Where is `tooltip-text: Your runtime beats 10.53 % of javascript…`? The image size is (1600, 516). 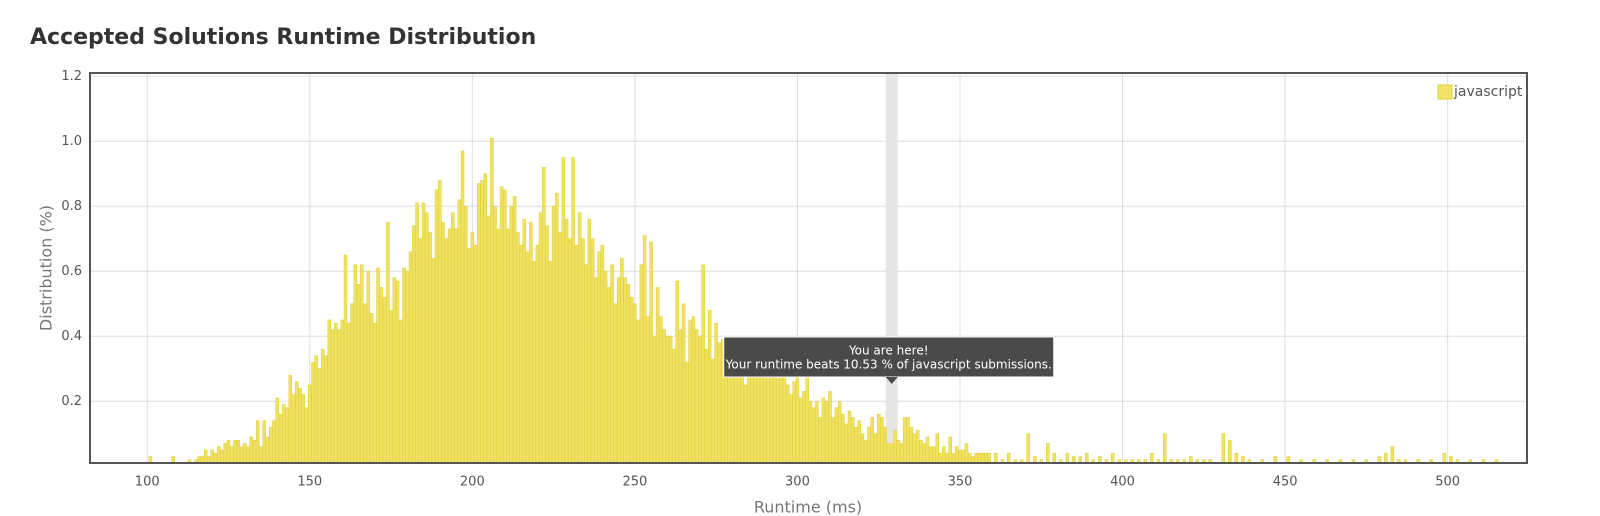
tooltip-text: Your runtime beats 10.53 % of javascript… is located at coordinates (888, 365).